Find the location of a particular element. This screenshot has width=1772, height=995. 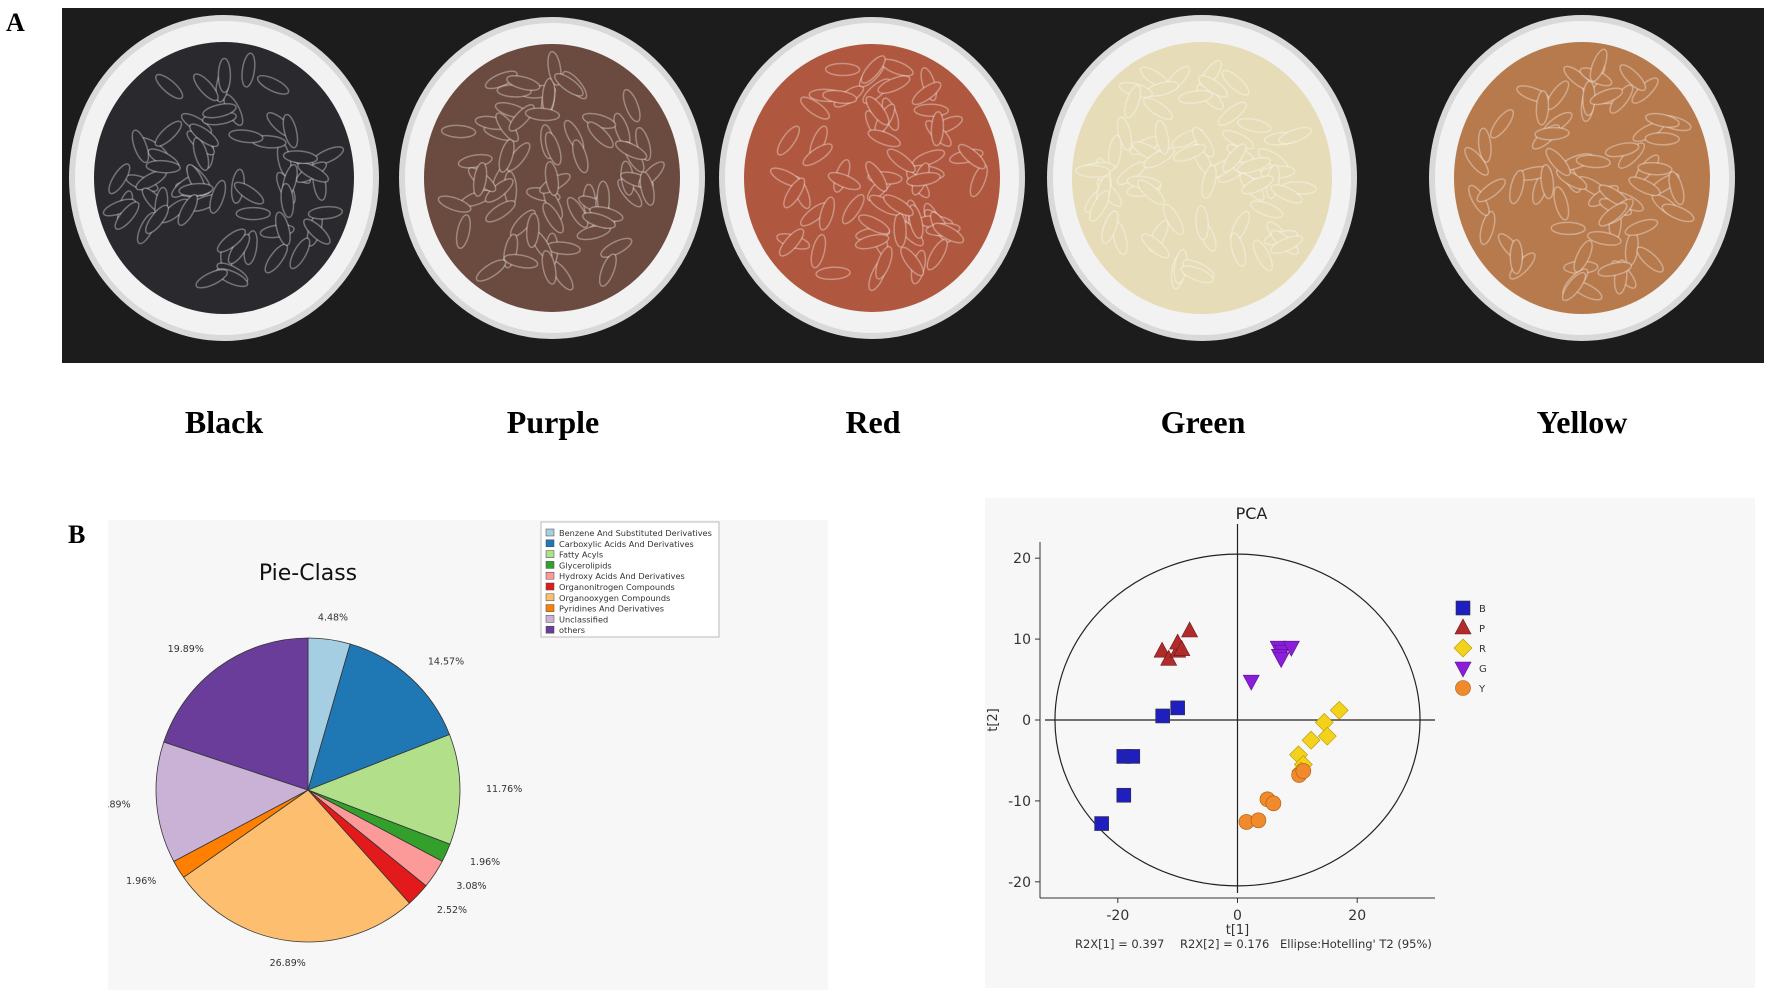

rice-label-purple: Purple is located at coordinates (553, 422).